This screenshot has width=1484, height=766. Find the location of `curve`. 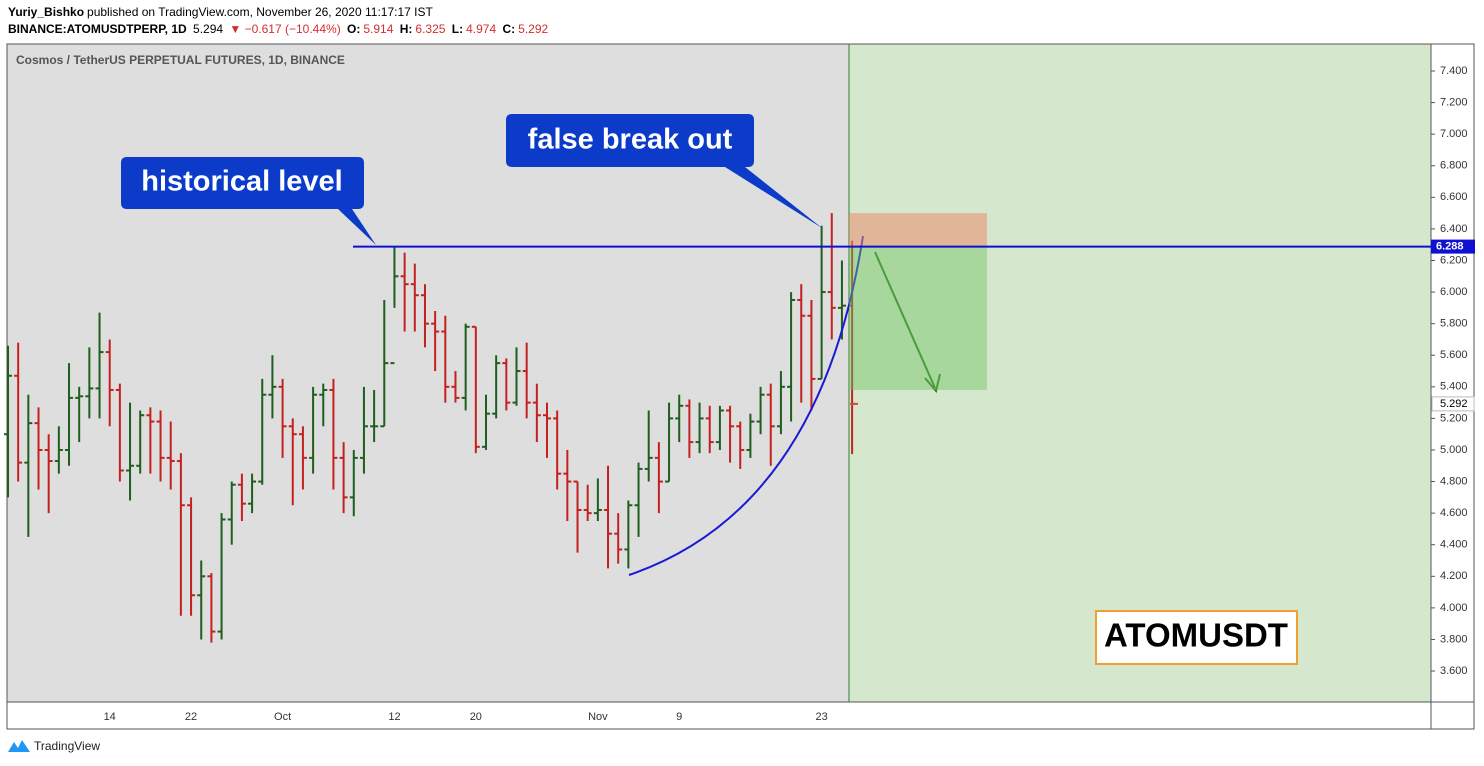

curve is located at coordinates (746, 405).